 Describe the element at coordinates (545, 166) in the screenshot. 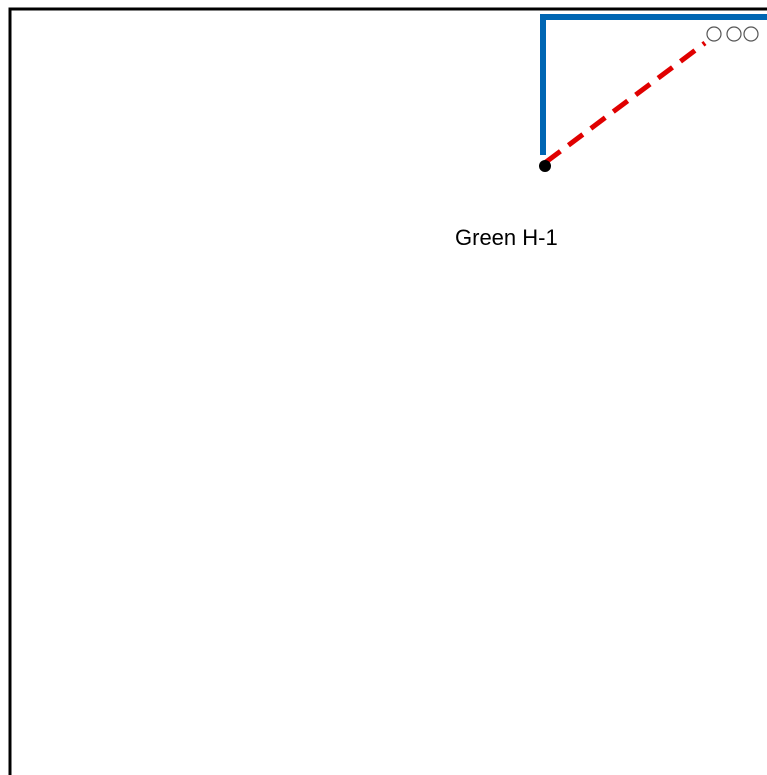

I see `junction-node` at that location.